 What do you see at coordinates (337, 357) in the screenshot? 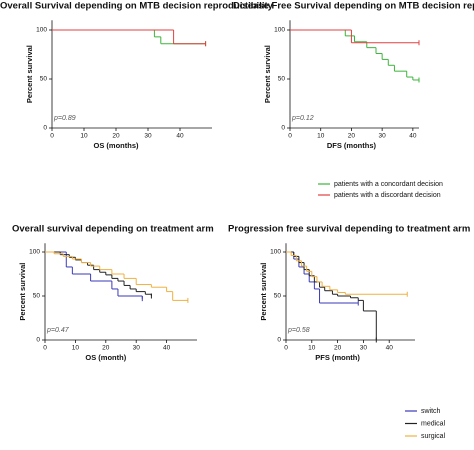
I see `x-axis-label: PFS (month)` at bounding box center [337, 357].